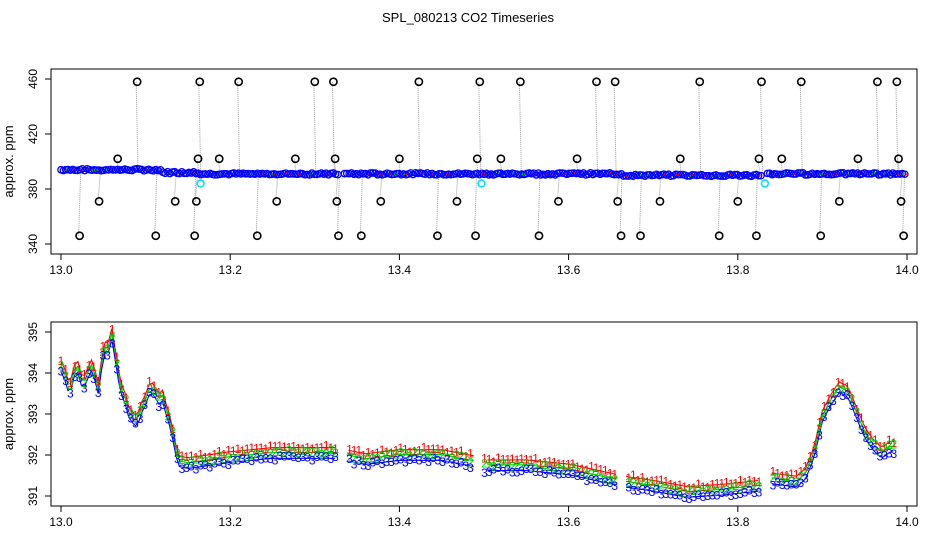  I want to click on data-point-inner, so click(759, 175).